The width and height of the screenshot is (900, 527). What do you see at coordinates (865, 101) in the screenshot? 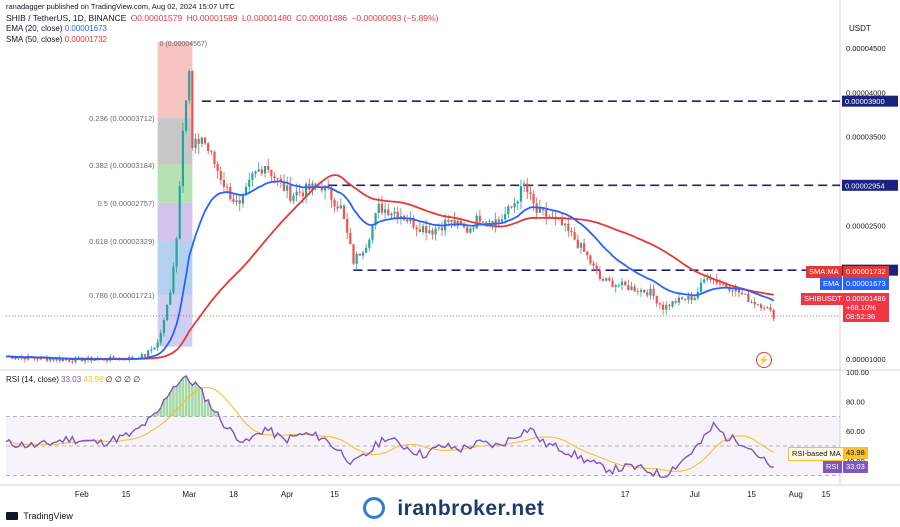
I see `level-tag-label-0: 0.00003900` at bounding box center [865, 101].